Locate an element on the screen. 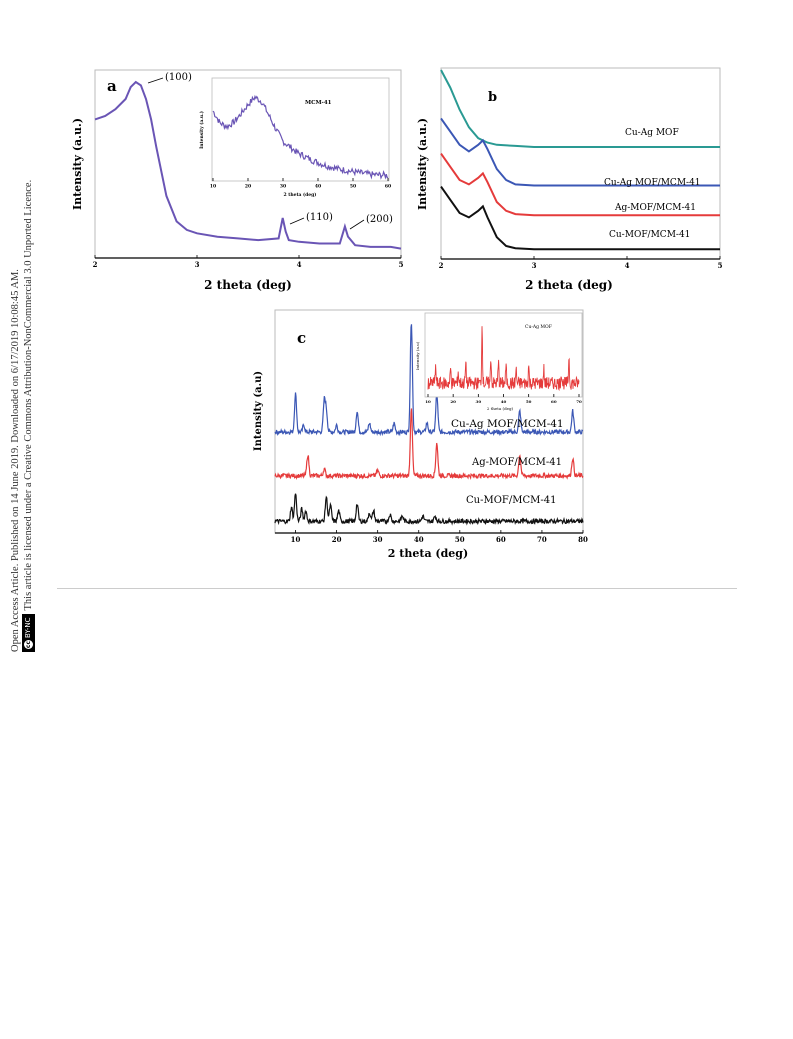  inset-x-axis-c-tick-label-0: 10 is located at coordinates (428, 401).